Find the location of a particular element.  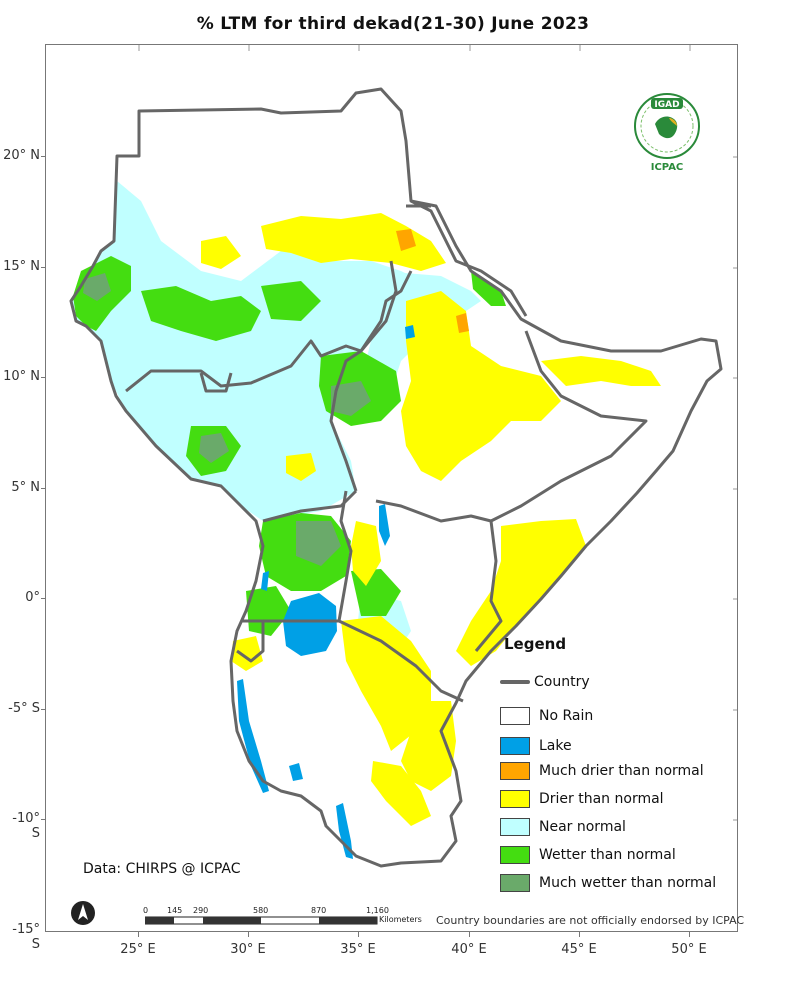

lat-label-10n: 10° N is located at coordinates (21, 376).